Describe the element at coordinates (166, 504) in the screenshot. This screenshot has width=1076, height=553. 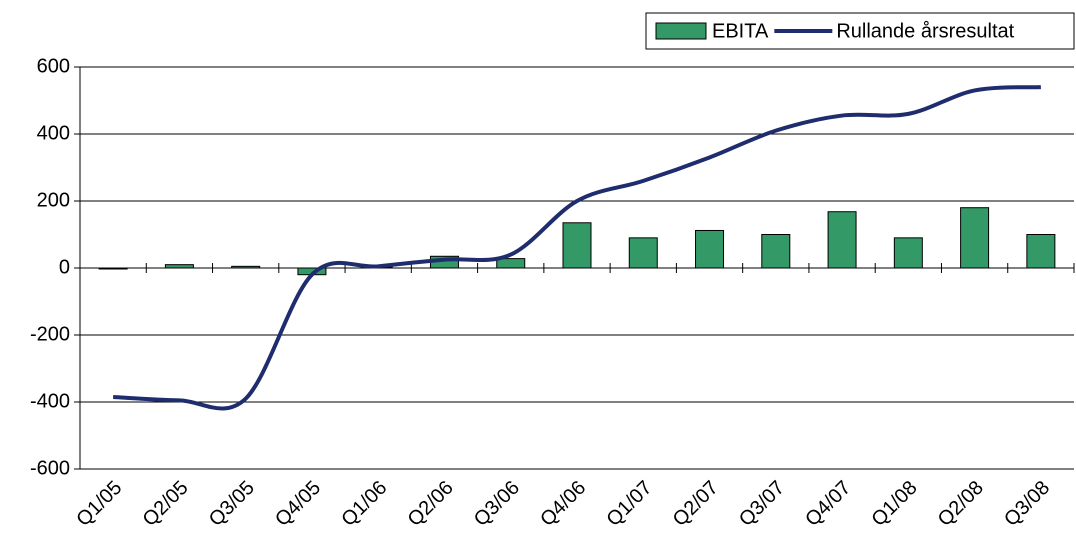
I see `x-tick-label: Q2/05` at that location.